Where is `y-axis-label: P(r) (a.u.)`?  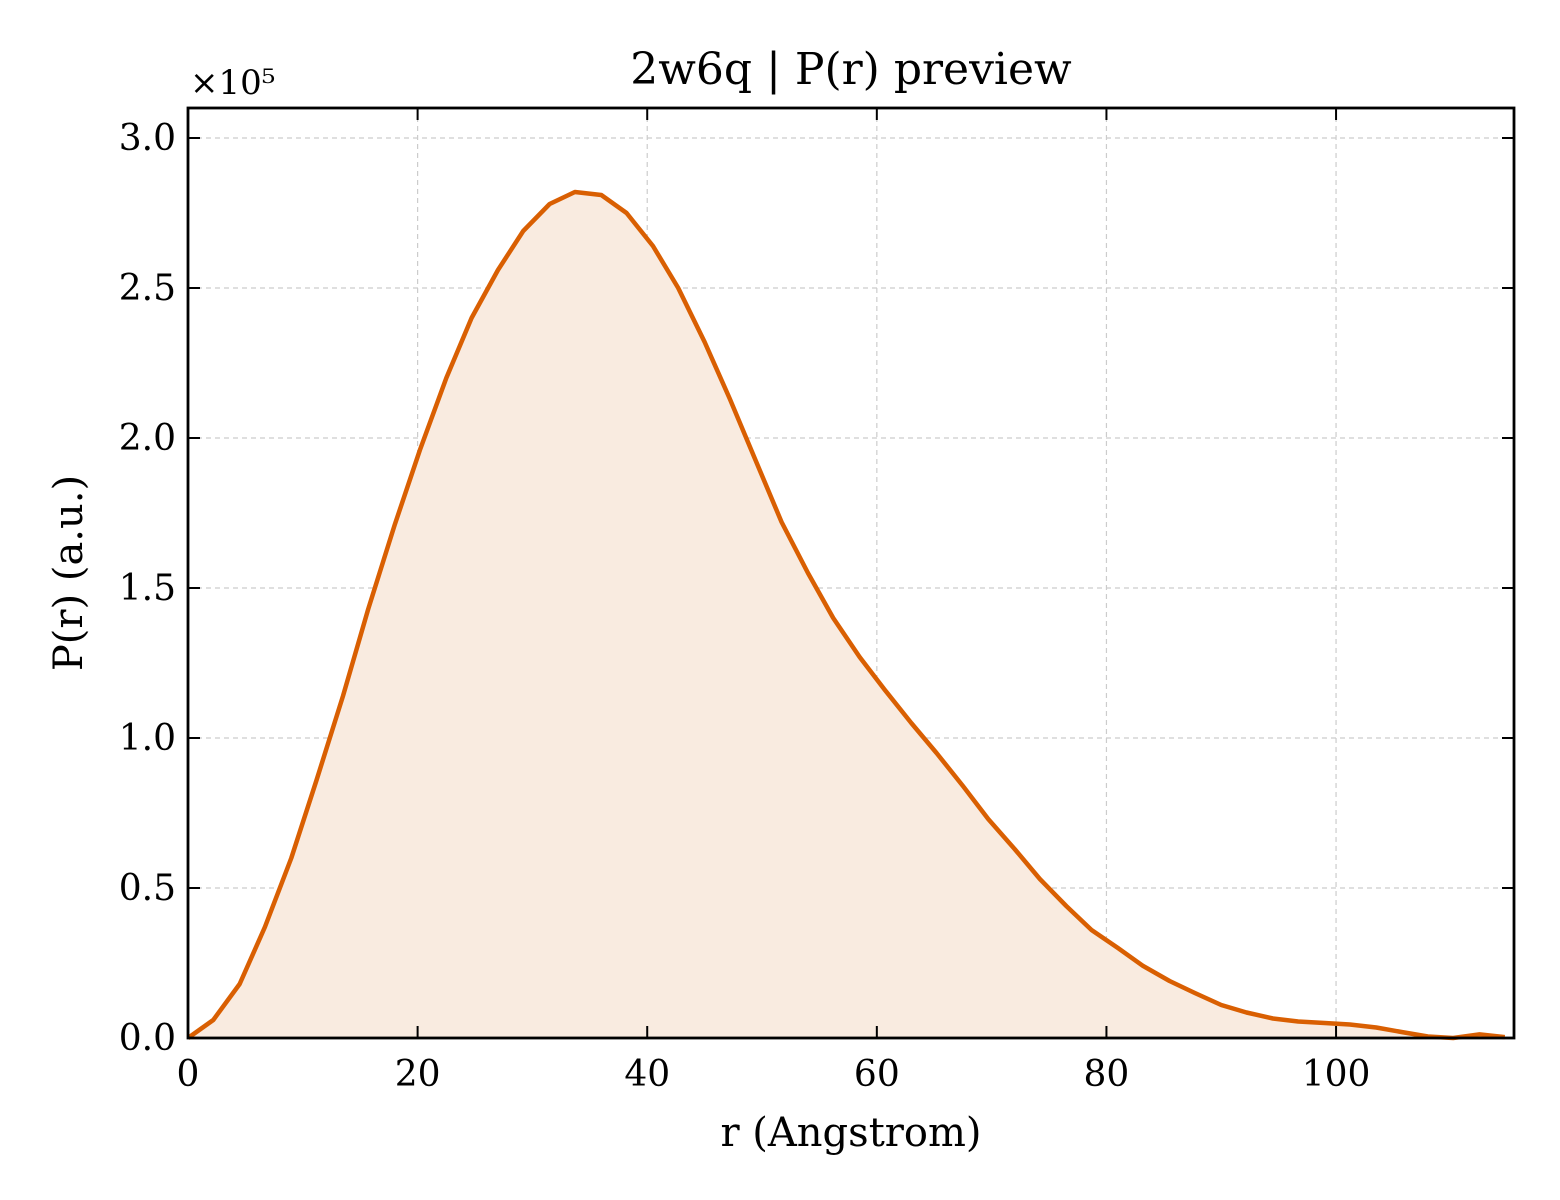 y-axis-label: P(r) (a.u.) is located at coordinates (69, 573).